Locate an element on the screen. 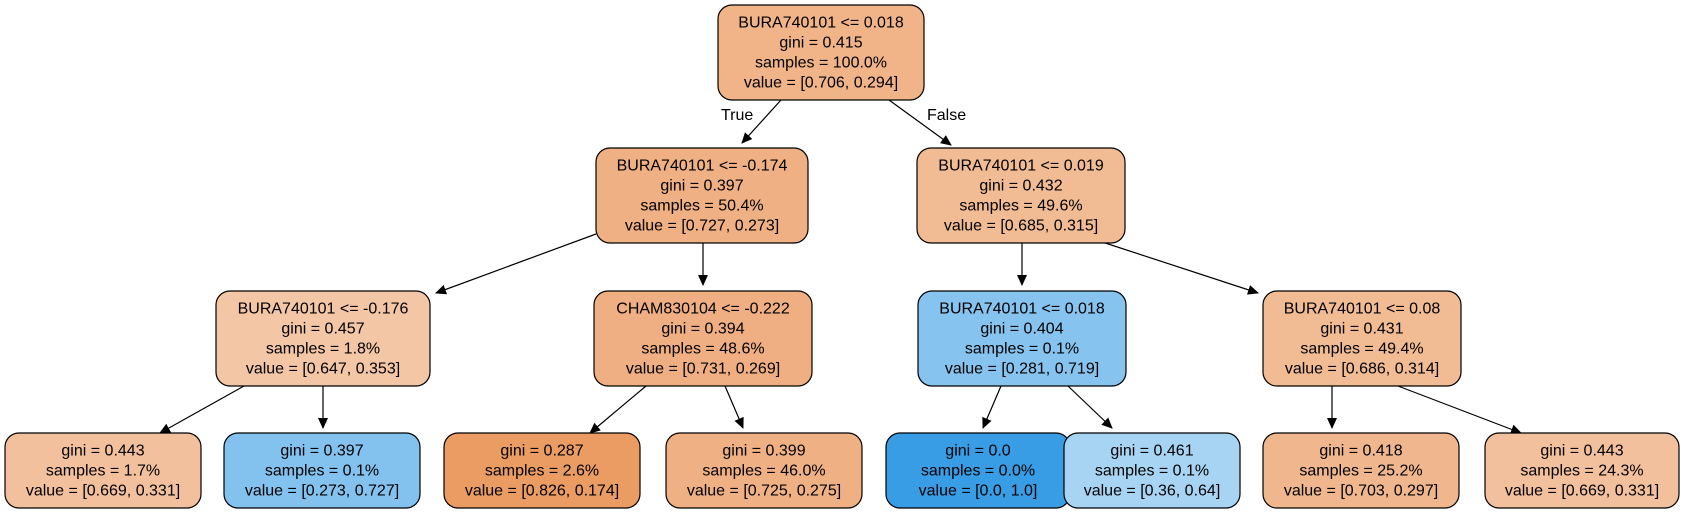 The image size is (1685, 512). edge-label-true: True is located at coordinates (737, 115).